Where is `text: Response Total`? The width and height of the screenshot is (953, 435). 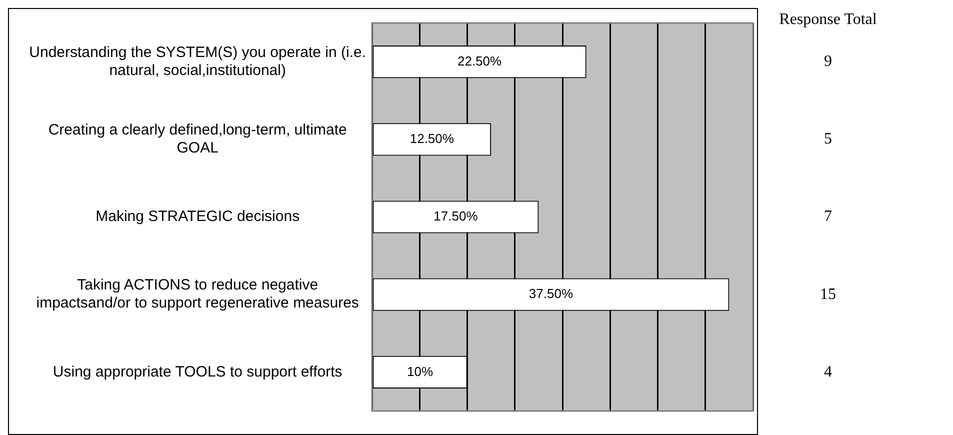 text: Response Total is located at coordinates (828, 19).